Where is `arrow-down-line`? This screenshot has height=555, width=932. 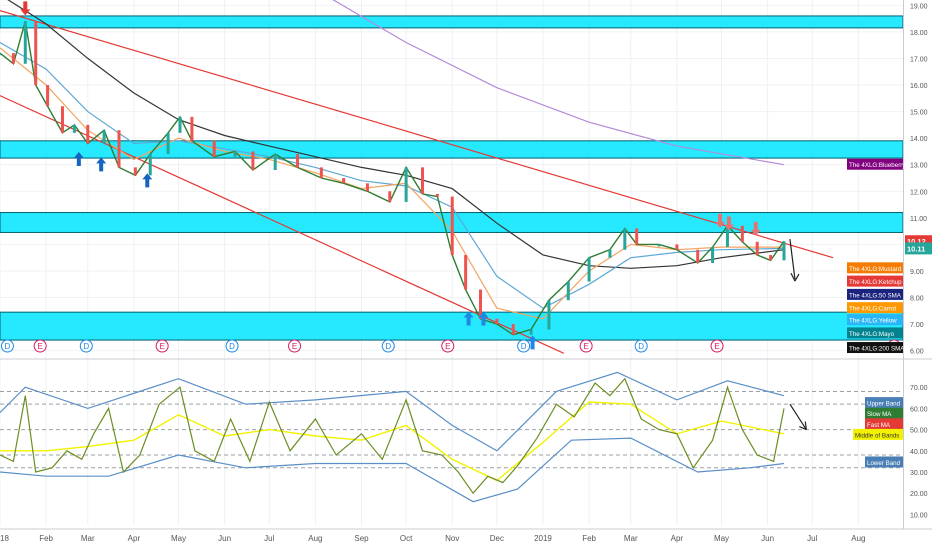
arrow-down-line is located at coordinates (792, 259).